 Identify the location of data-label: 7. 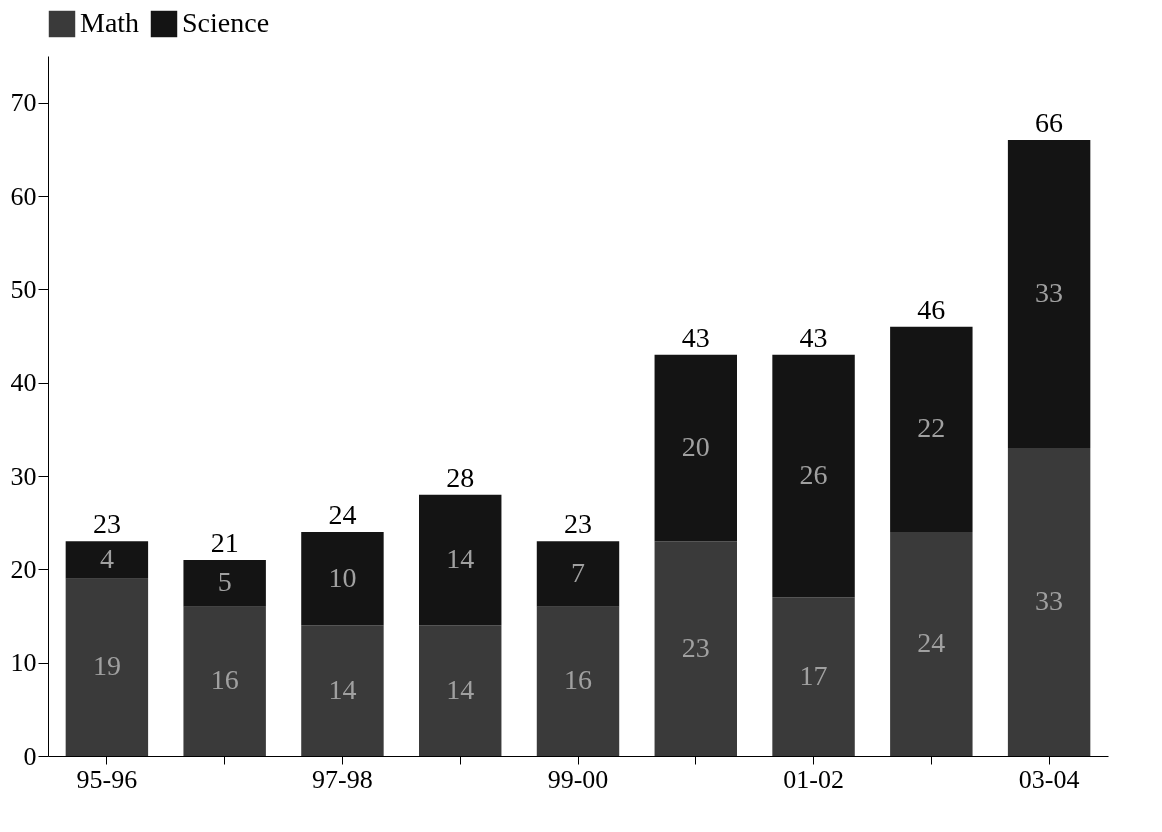
(578, 572).